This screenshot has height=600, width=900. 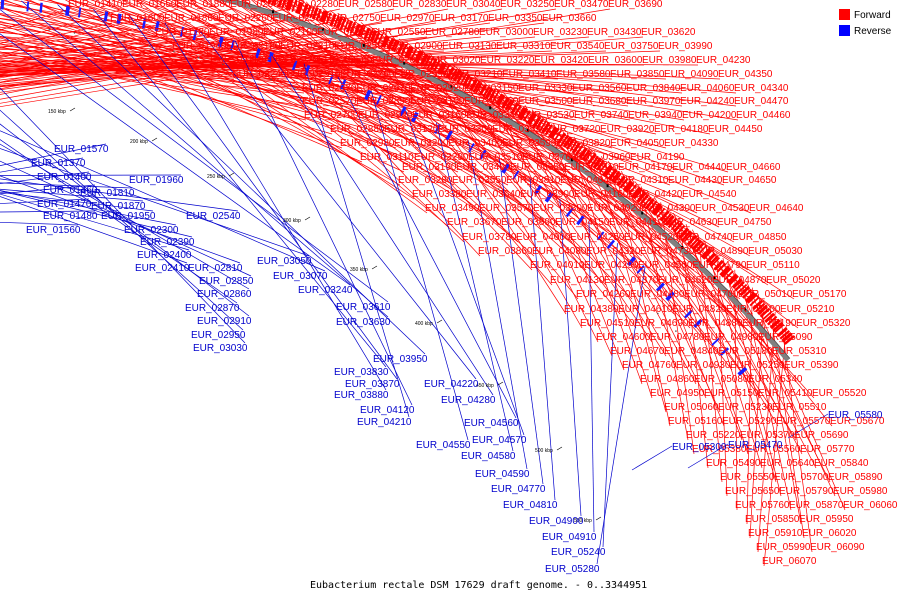 What do you see at coordinates (421, 143) in the screenshot?
I see `forward-gene-label: EUR_03200` at bounding box center [421, 143].